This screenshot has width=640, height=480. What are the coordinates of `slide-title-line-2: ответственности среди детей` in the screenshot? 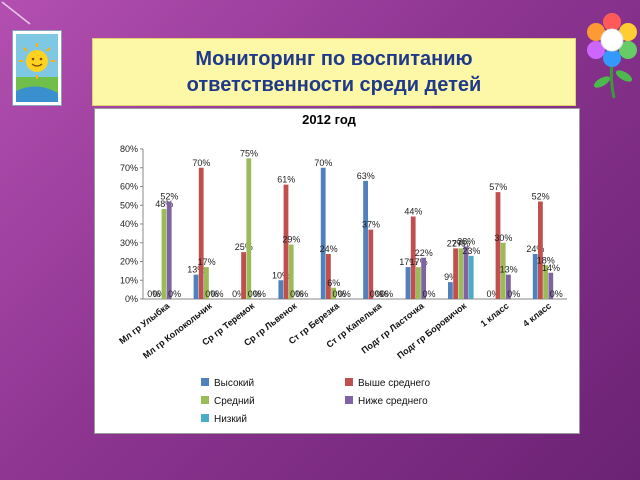 It's located at (334, 85).